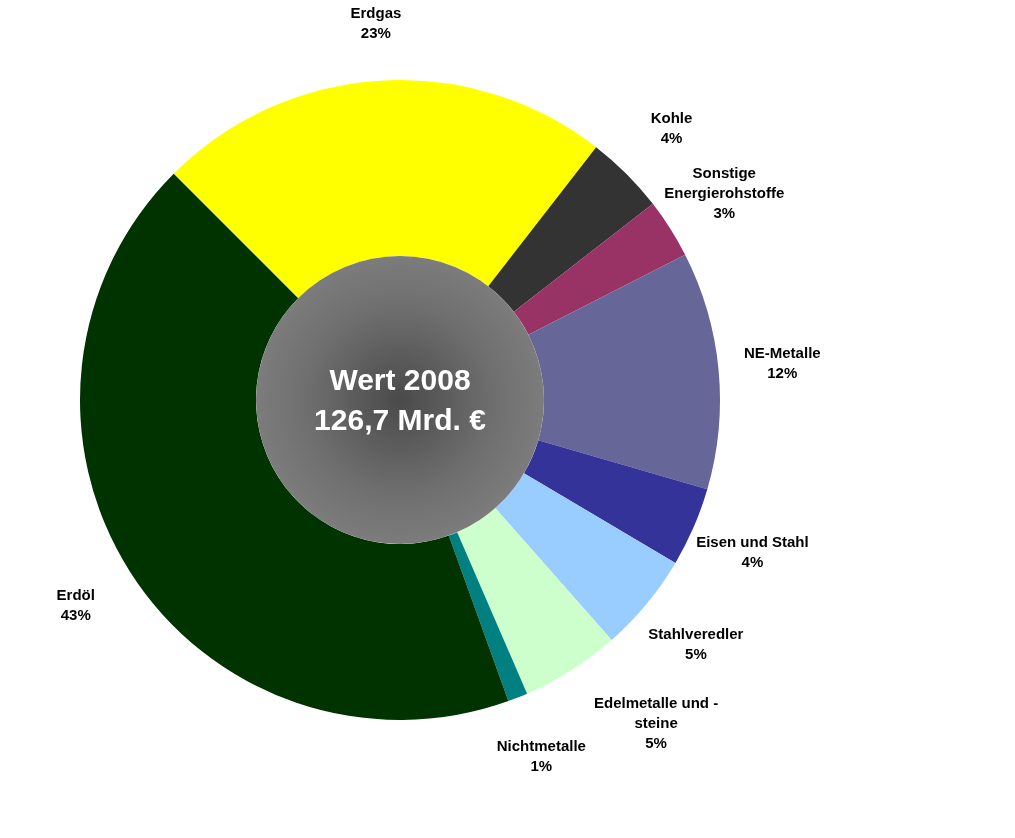 This screenshot has height=838, width=1015. What do you see at coordinates (541, 746) in the screenshot?
I see `slice-label: Nichtmetalle` at bounding box center [541, 746].